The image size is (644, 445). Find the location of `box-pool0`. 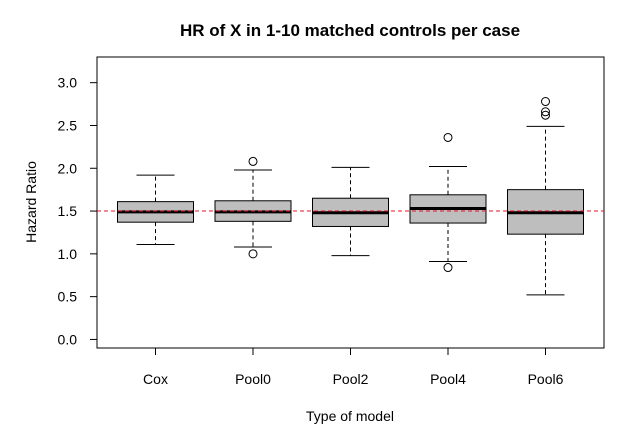

box-pool0 is located at coordinates (253, 207).